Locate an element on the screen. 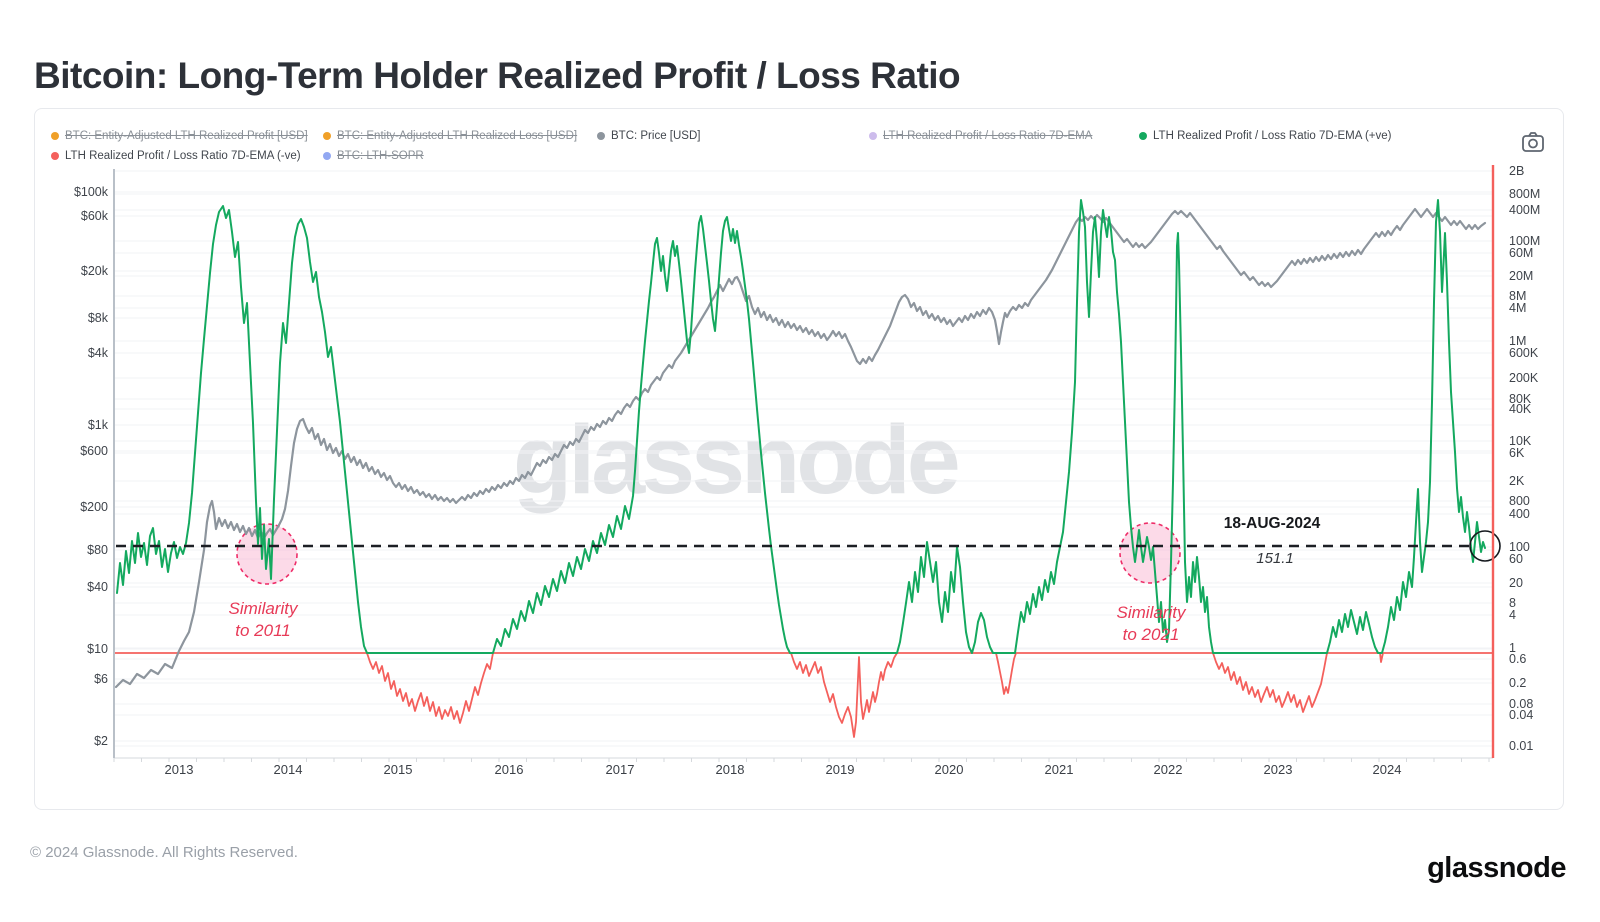 Image resolution: width=1600 pixels, height=922 pixels. year-tick-label: 2018 is located at coordinates (730, 769).